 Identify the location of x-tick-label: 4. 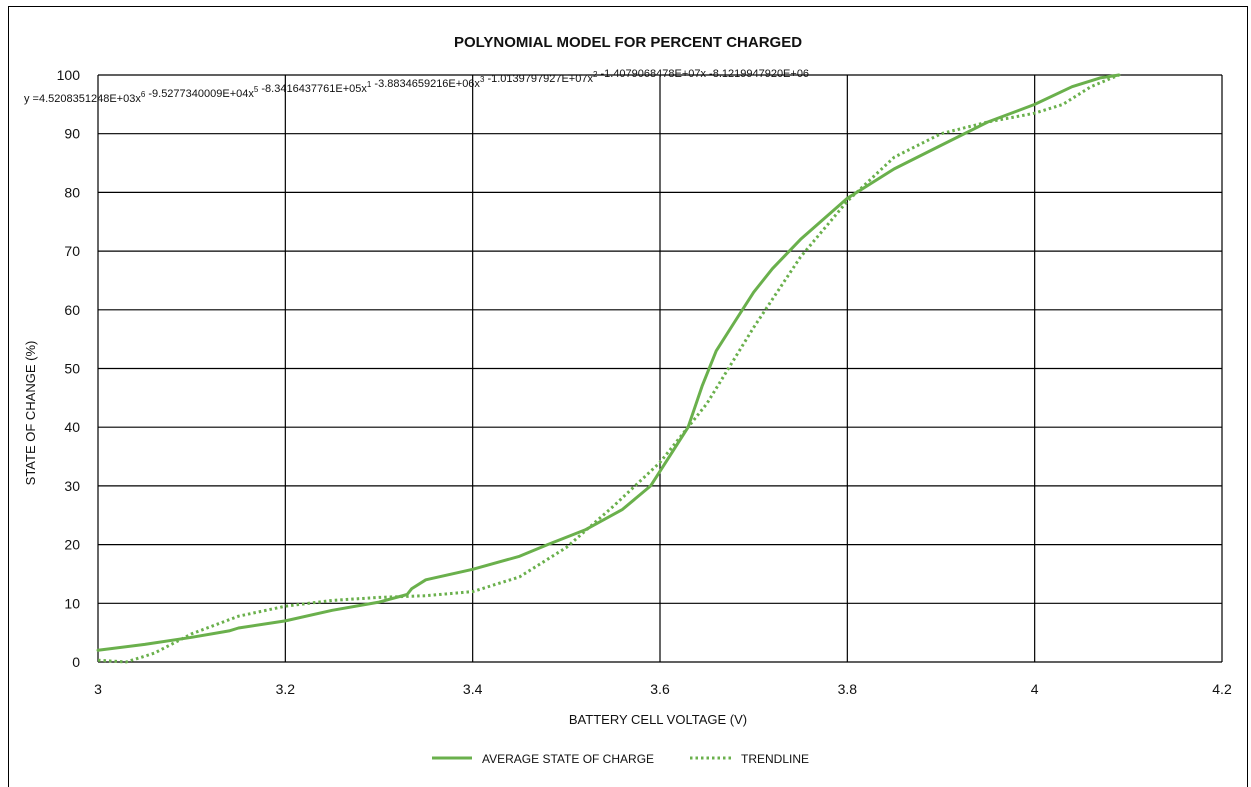
(1035, 689).